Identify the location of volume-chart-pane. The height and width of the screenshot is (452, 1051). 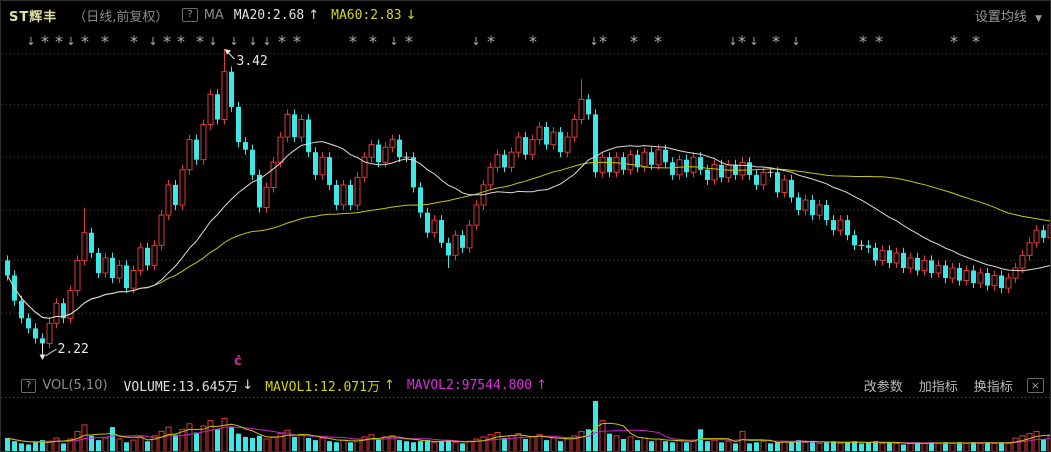
(525, 424).